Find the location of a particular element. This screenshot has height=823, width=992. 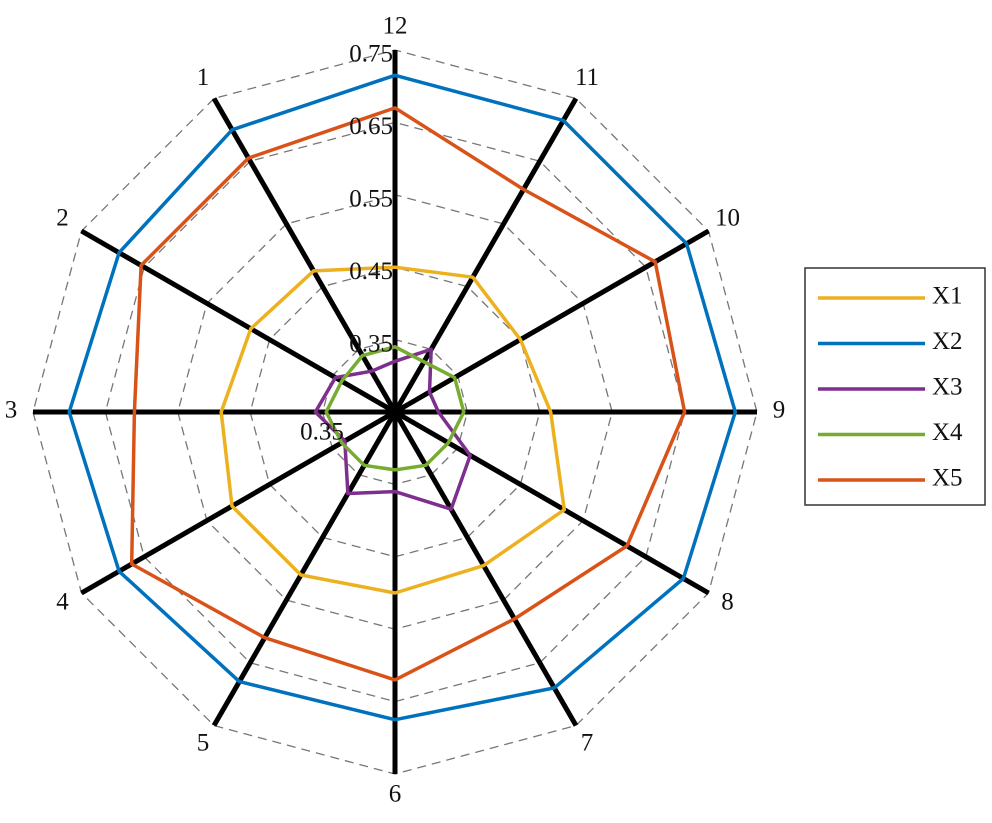

legend-label: X5 is located at coordinates (947, 478).